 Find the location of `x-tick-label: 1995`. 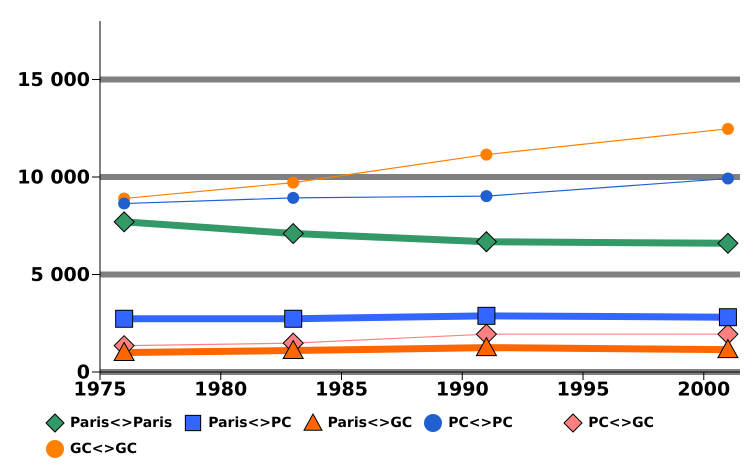

x-tick-label: 1995 is located at coordinates (583, 389).